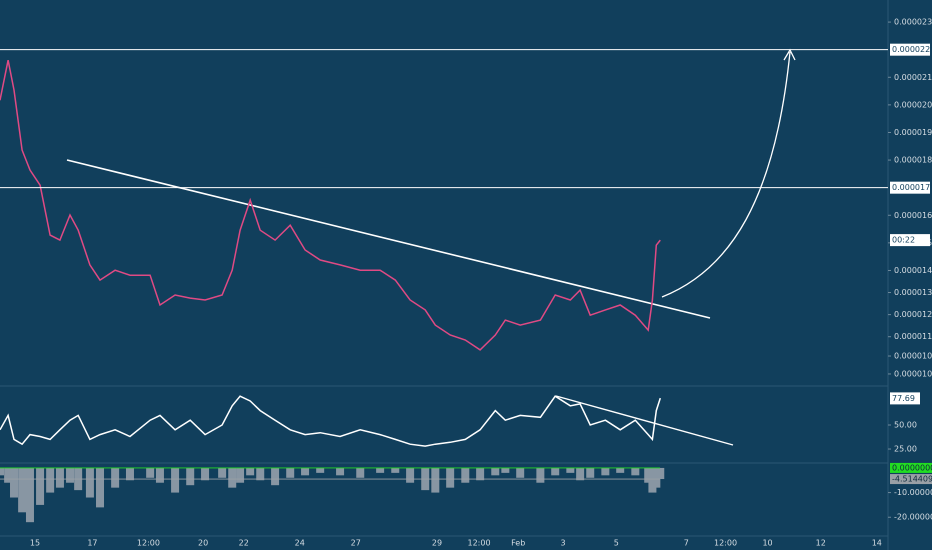 The width and height of the screenshot is (932, 550). What do you see at coordinates (905, 425) in the screenshot?
I see `y-tick-label: 50.00` at bounding box center [905, 425].